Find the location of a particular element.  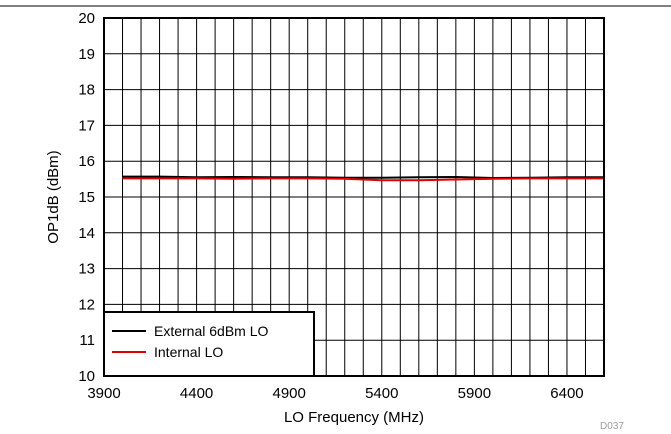

figure-code: D037 is located at coordinates (612, 425).